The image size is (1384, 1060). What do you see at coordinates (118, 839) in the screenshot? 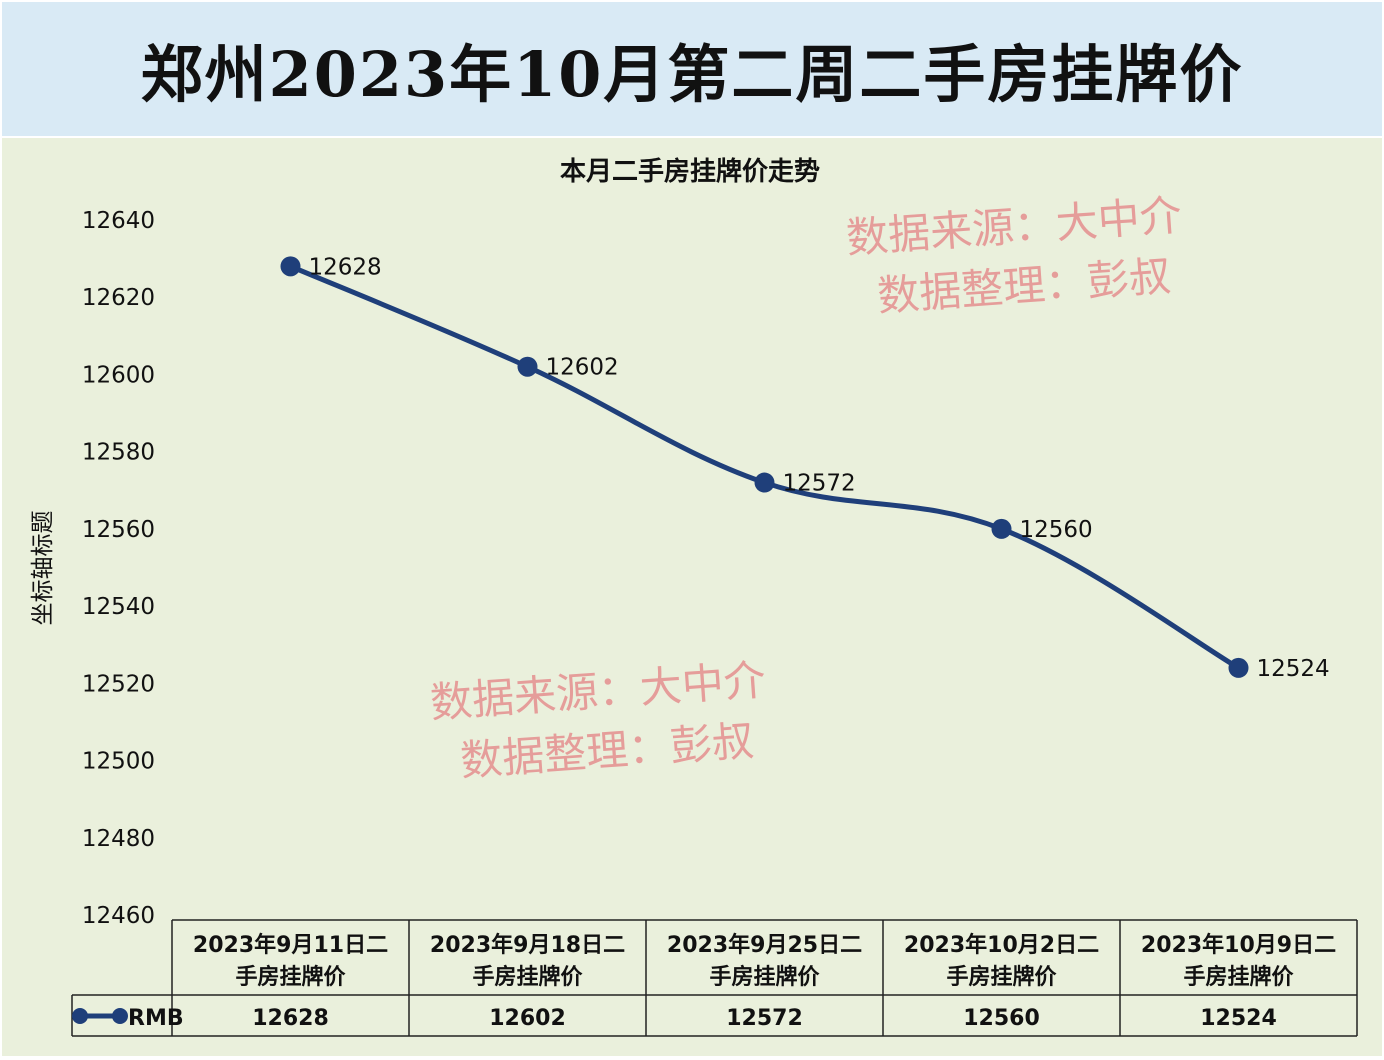
I see `y-tick-label: 12480` at bounding box center [118, 839].